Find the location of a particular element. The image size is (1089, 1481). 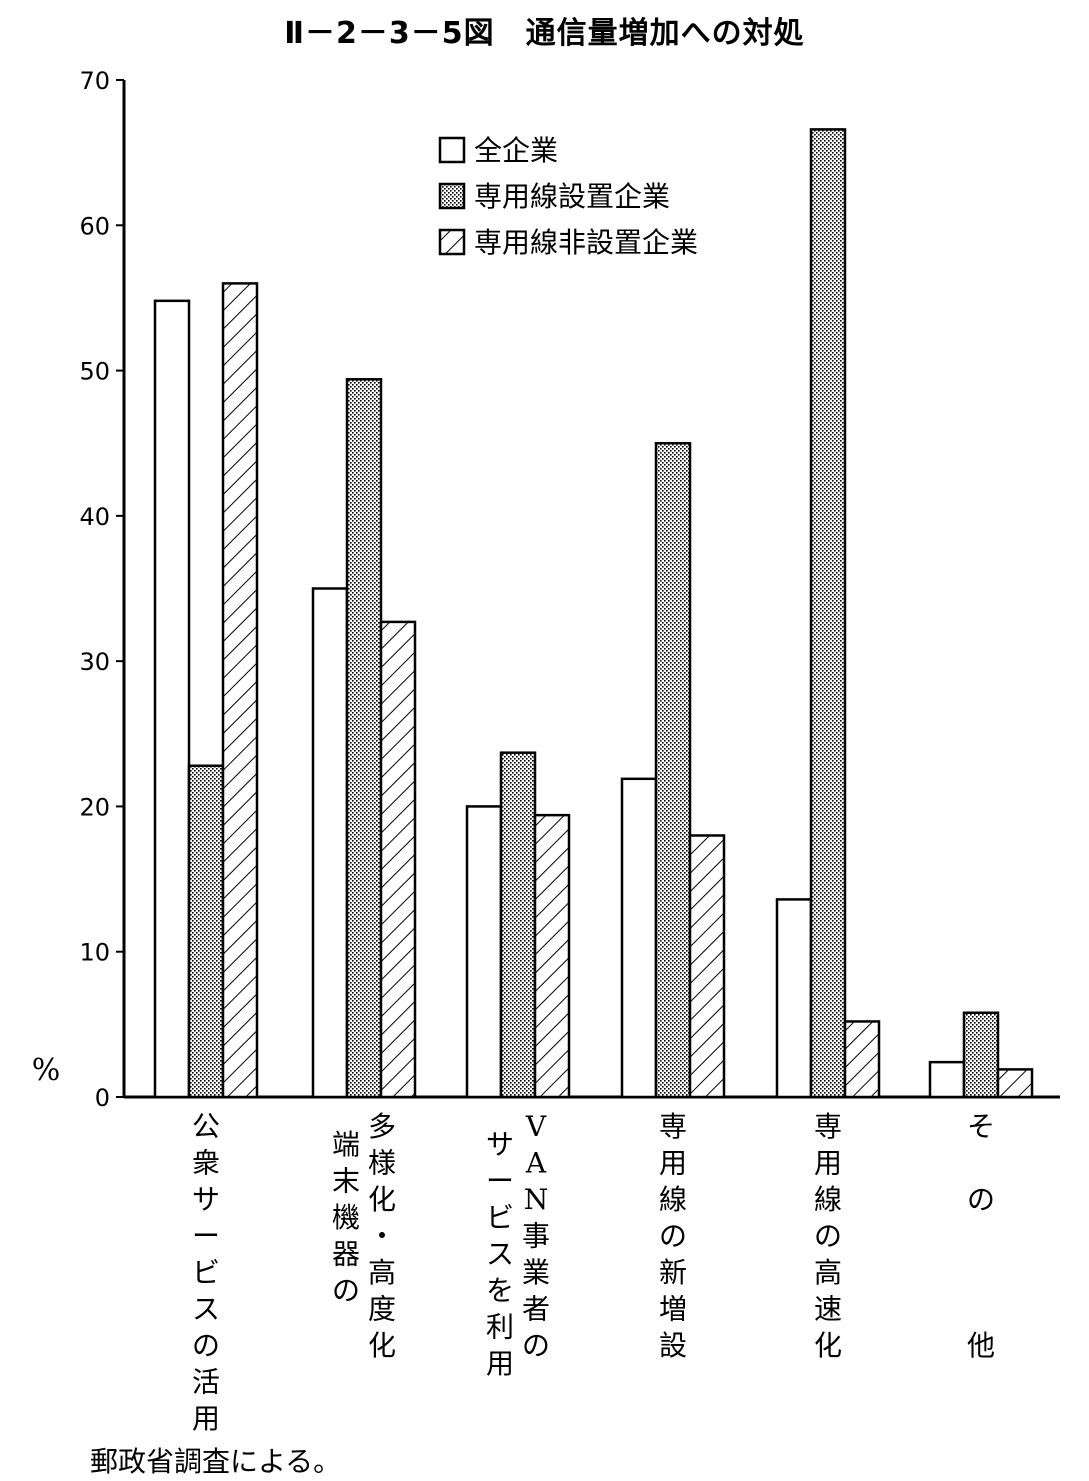

category-label-char: そ is located at coordinates (981, 1126).